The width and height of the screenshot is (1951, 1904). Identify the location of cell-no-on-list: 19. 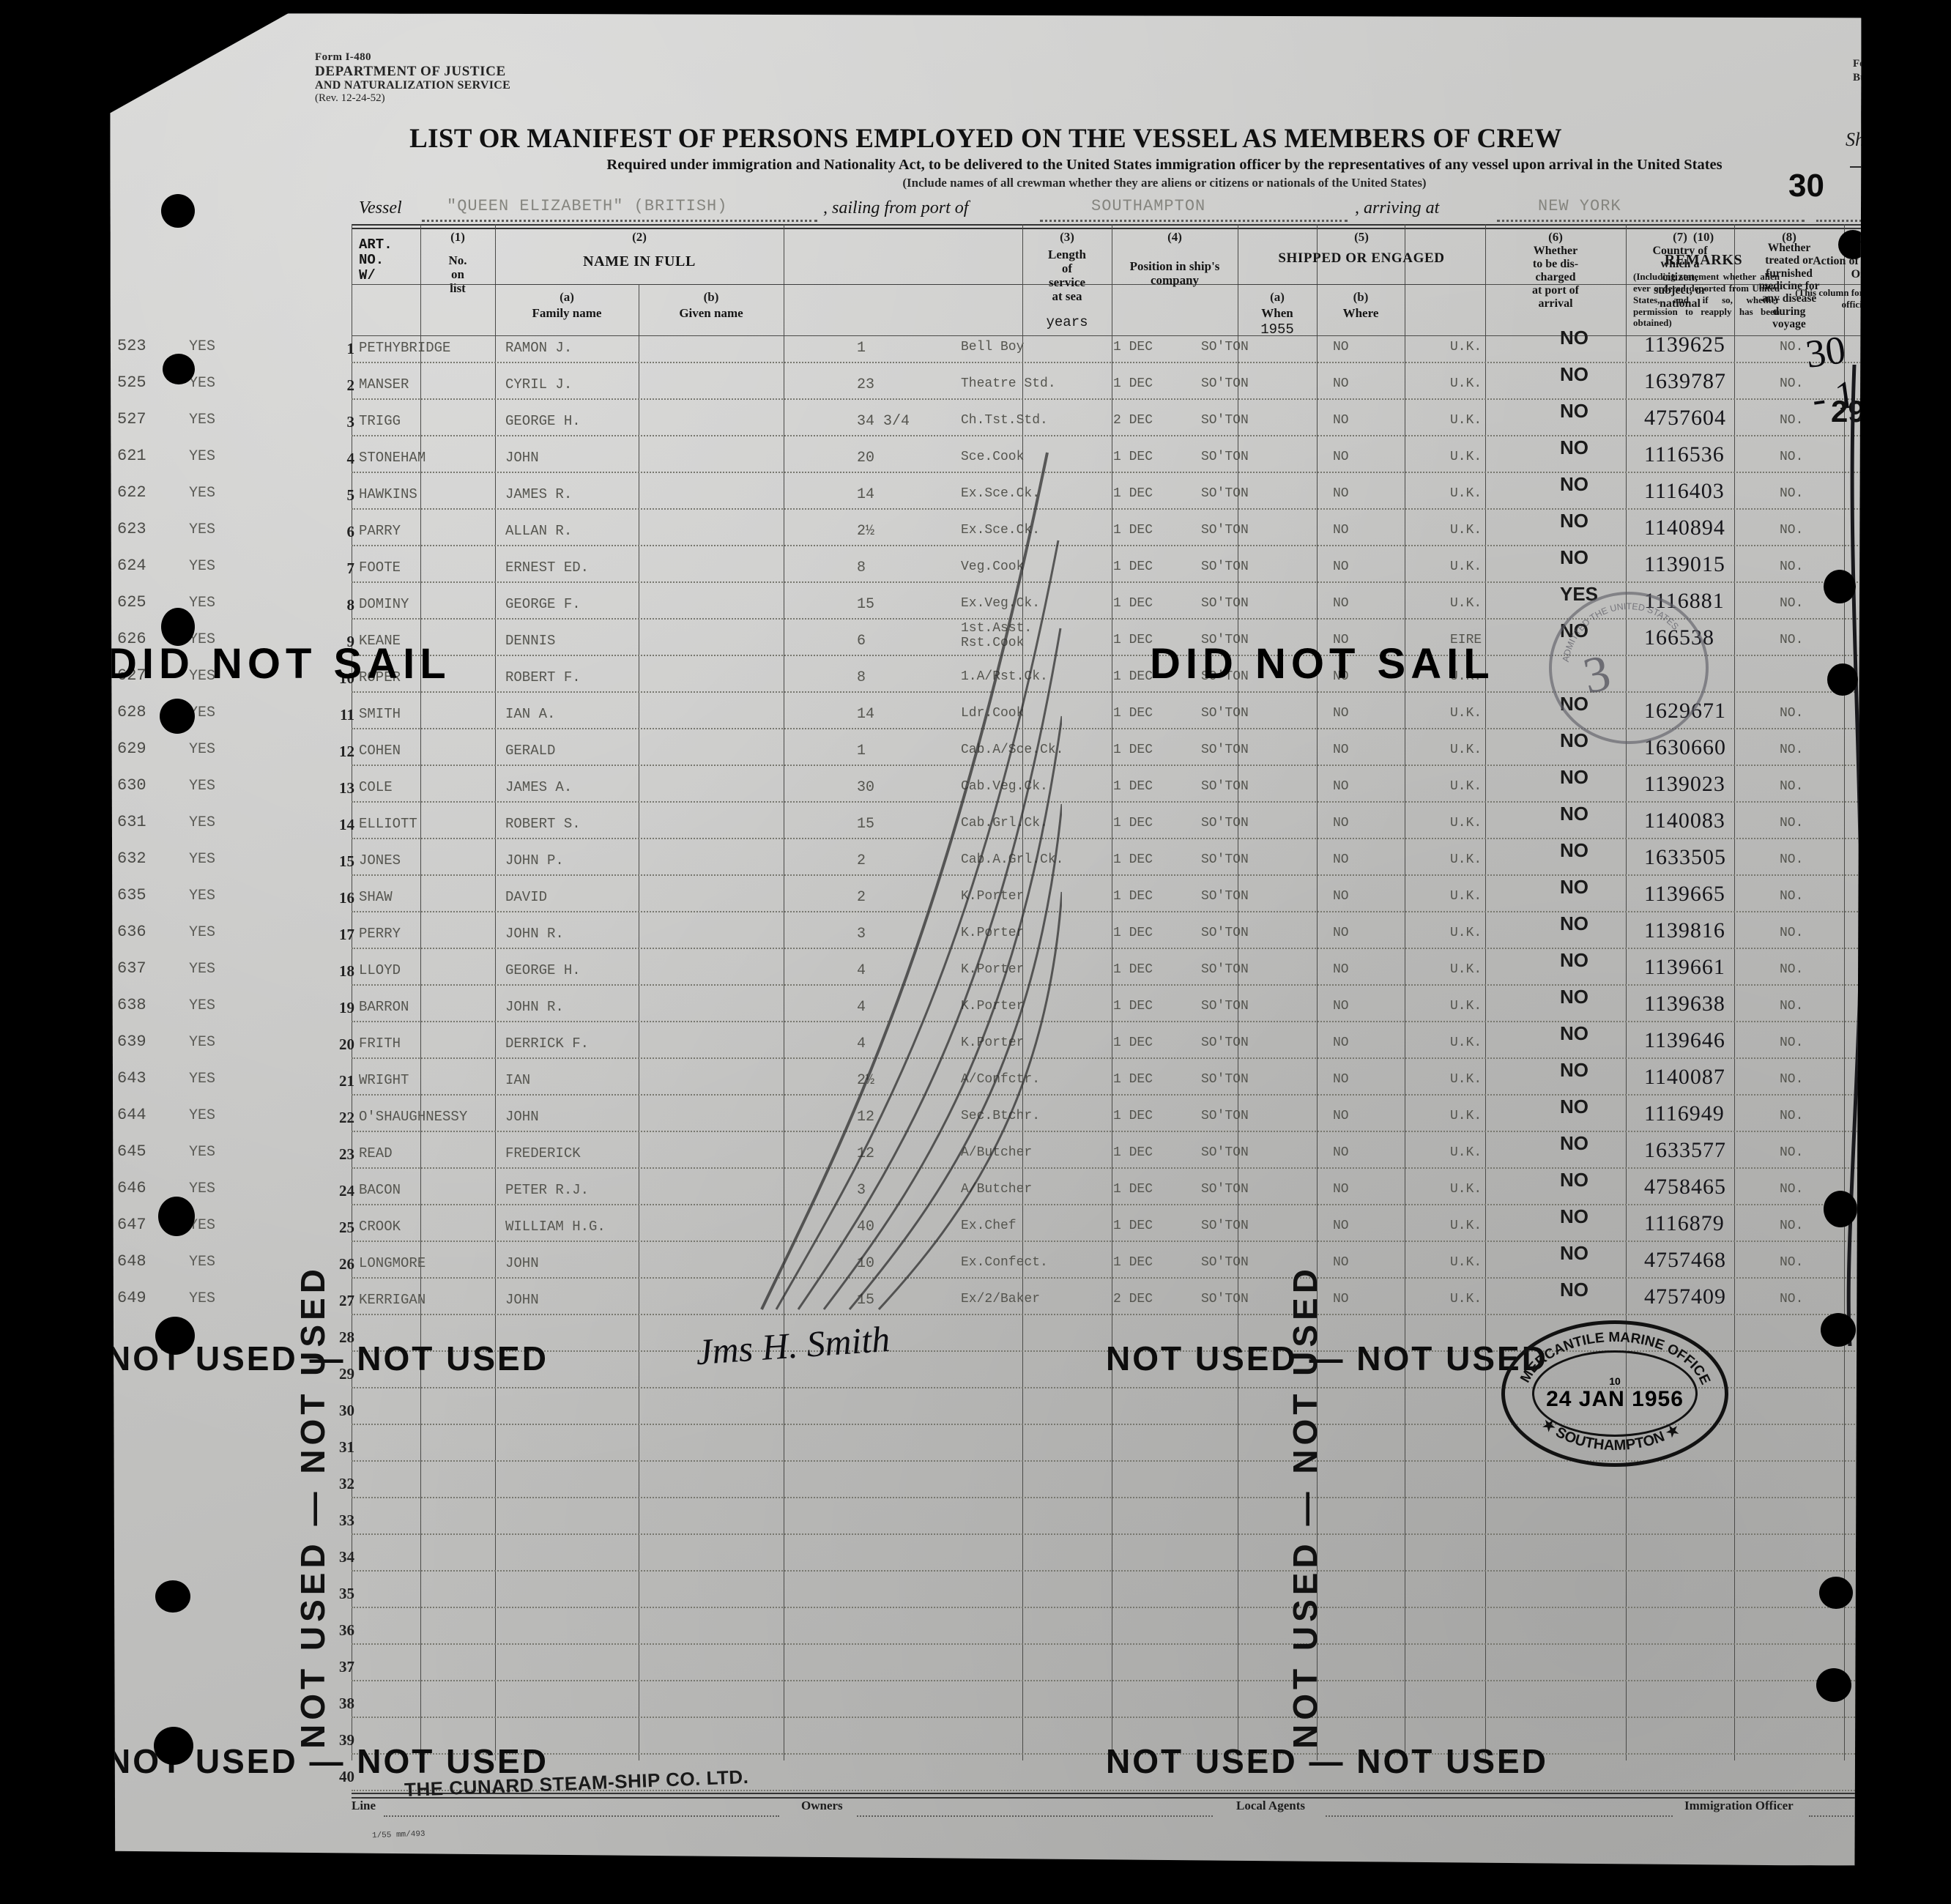
(346, 1007).